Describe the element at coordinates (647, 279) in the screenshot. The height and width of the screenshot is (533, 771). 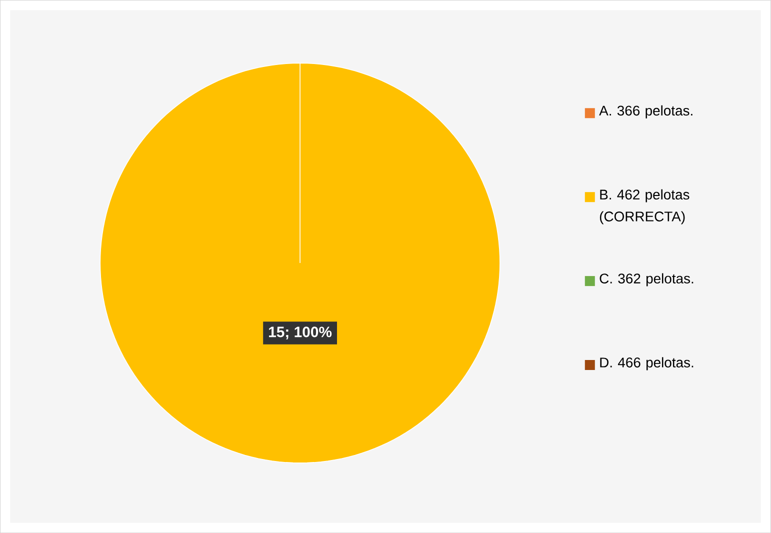
I see `legend-label: C. 362 pelotas.` at that location.